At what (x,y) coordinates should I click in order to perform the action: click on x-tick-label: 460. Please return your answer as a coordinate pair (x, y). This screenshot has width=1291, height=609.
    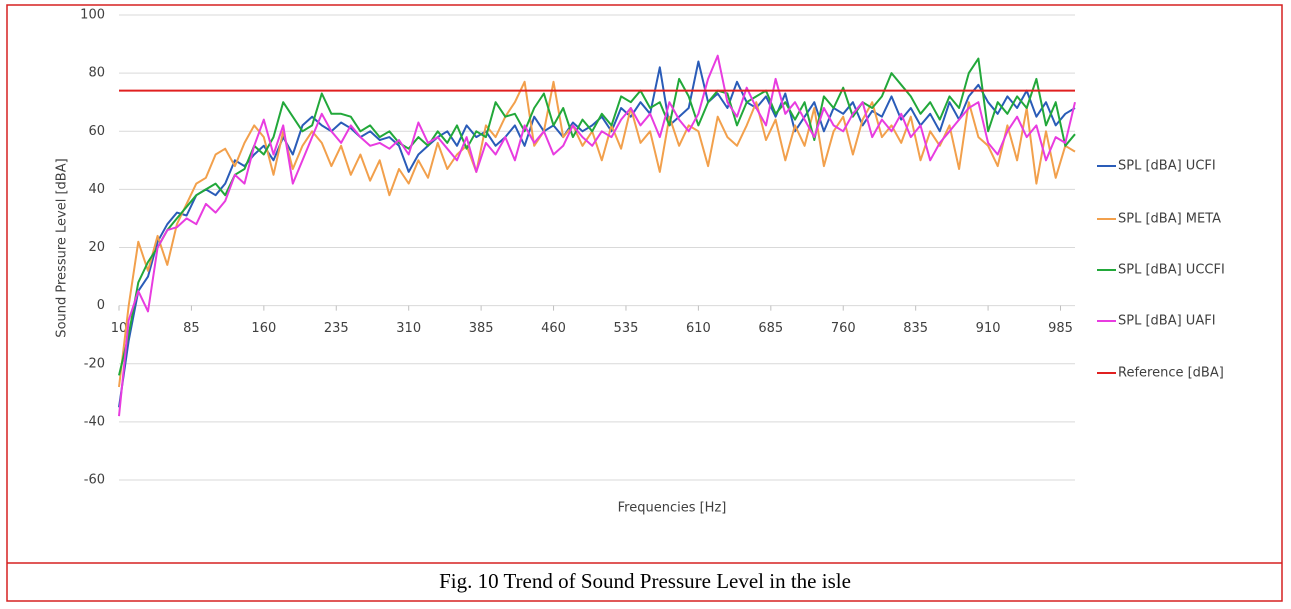
    Looking at the image, I should click on (553, 328).